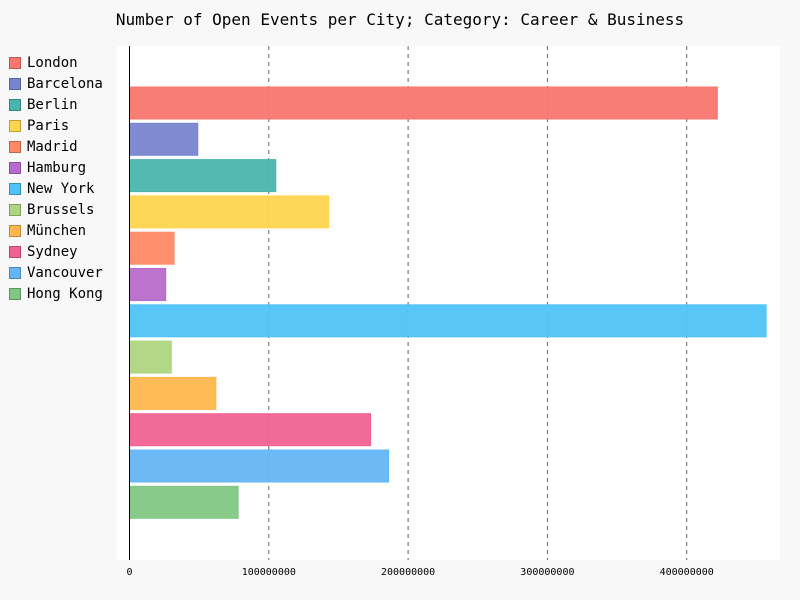 Image resolution: width=800 pixels, height=600 pixels. I want to click on legend-label: London, so click(52, 62).